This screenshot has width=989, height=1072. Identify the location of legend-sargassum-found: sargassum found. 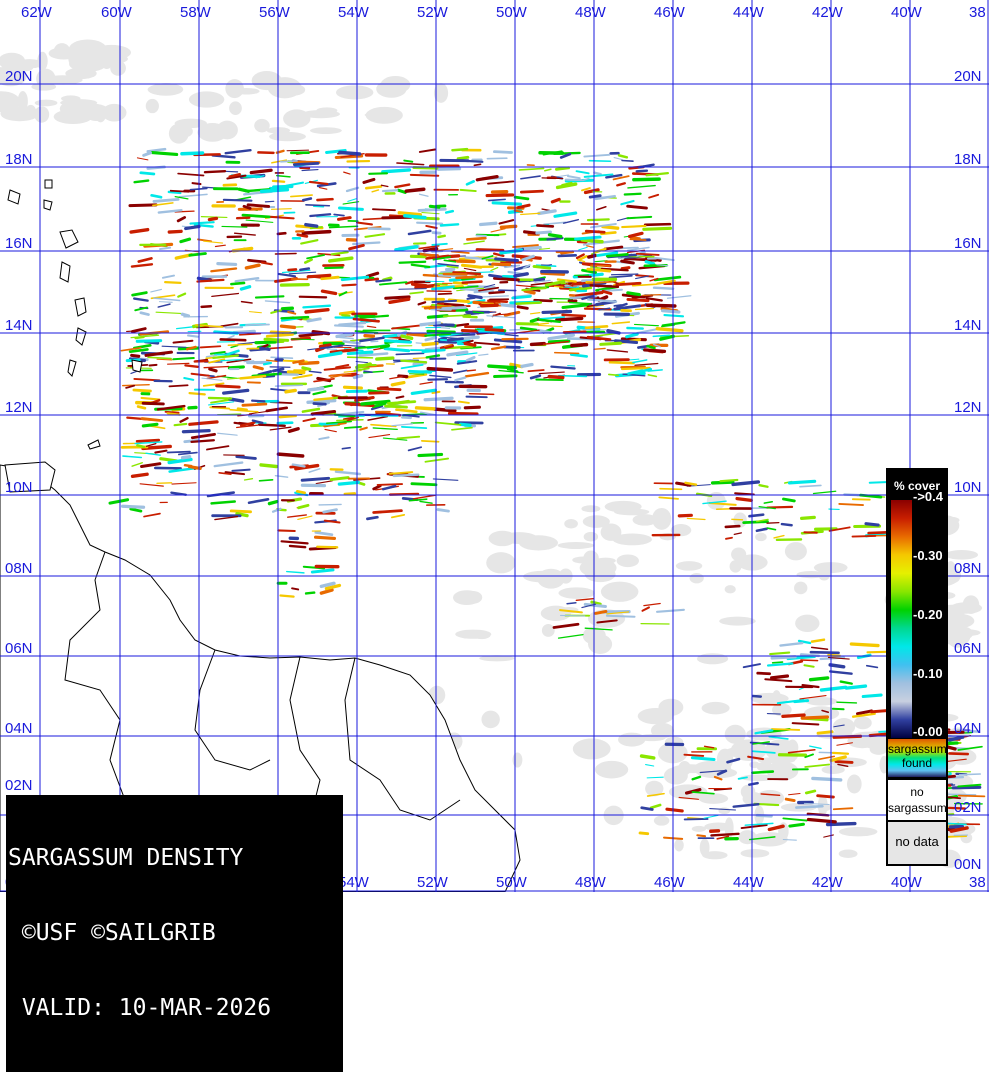
(917, 758).